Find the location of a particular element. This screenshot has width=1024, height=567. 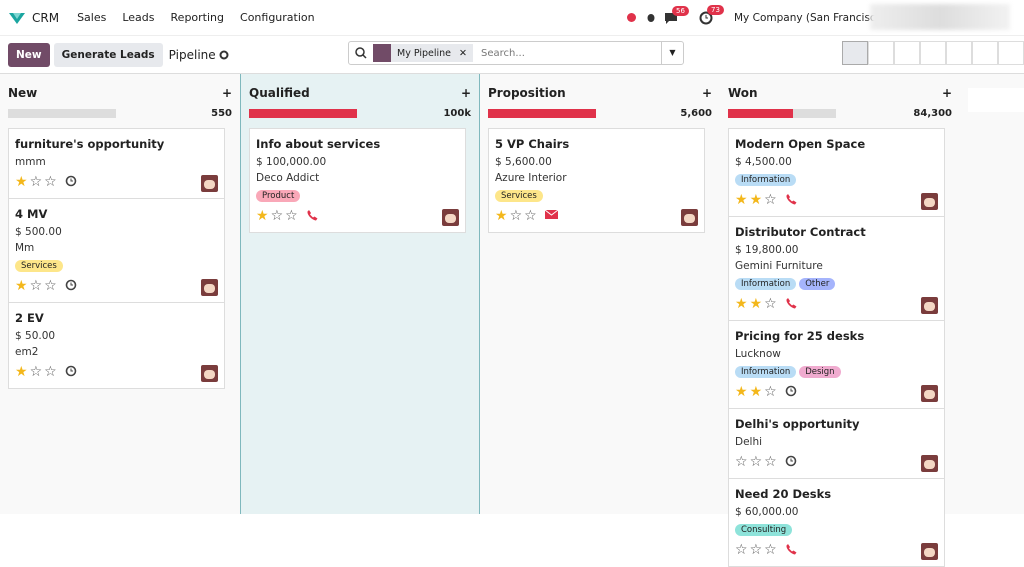

new-button: New is located at coordinates (29, 54).